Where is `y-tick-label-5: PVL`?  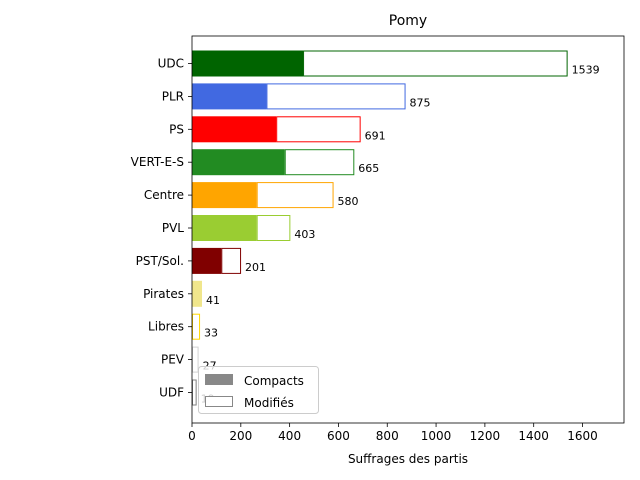
y-tick-label-5: PVL is located at coordinates (173, 228).